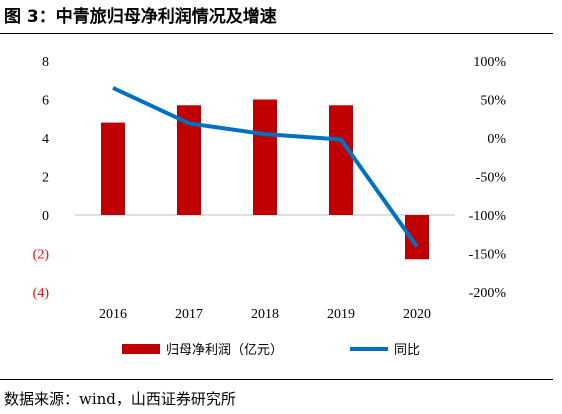 The width and height of the screenshot is (562, 414). I want to click on left-tick-label: 8, so click(45, 62).